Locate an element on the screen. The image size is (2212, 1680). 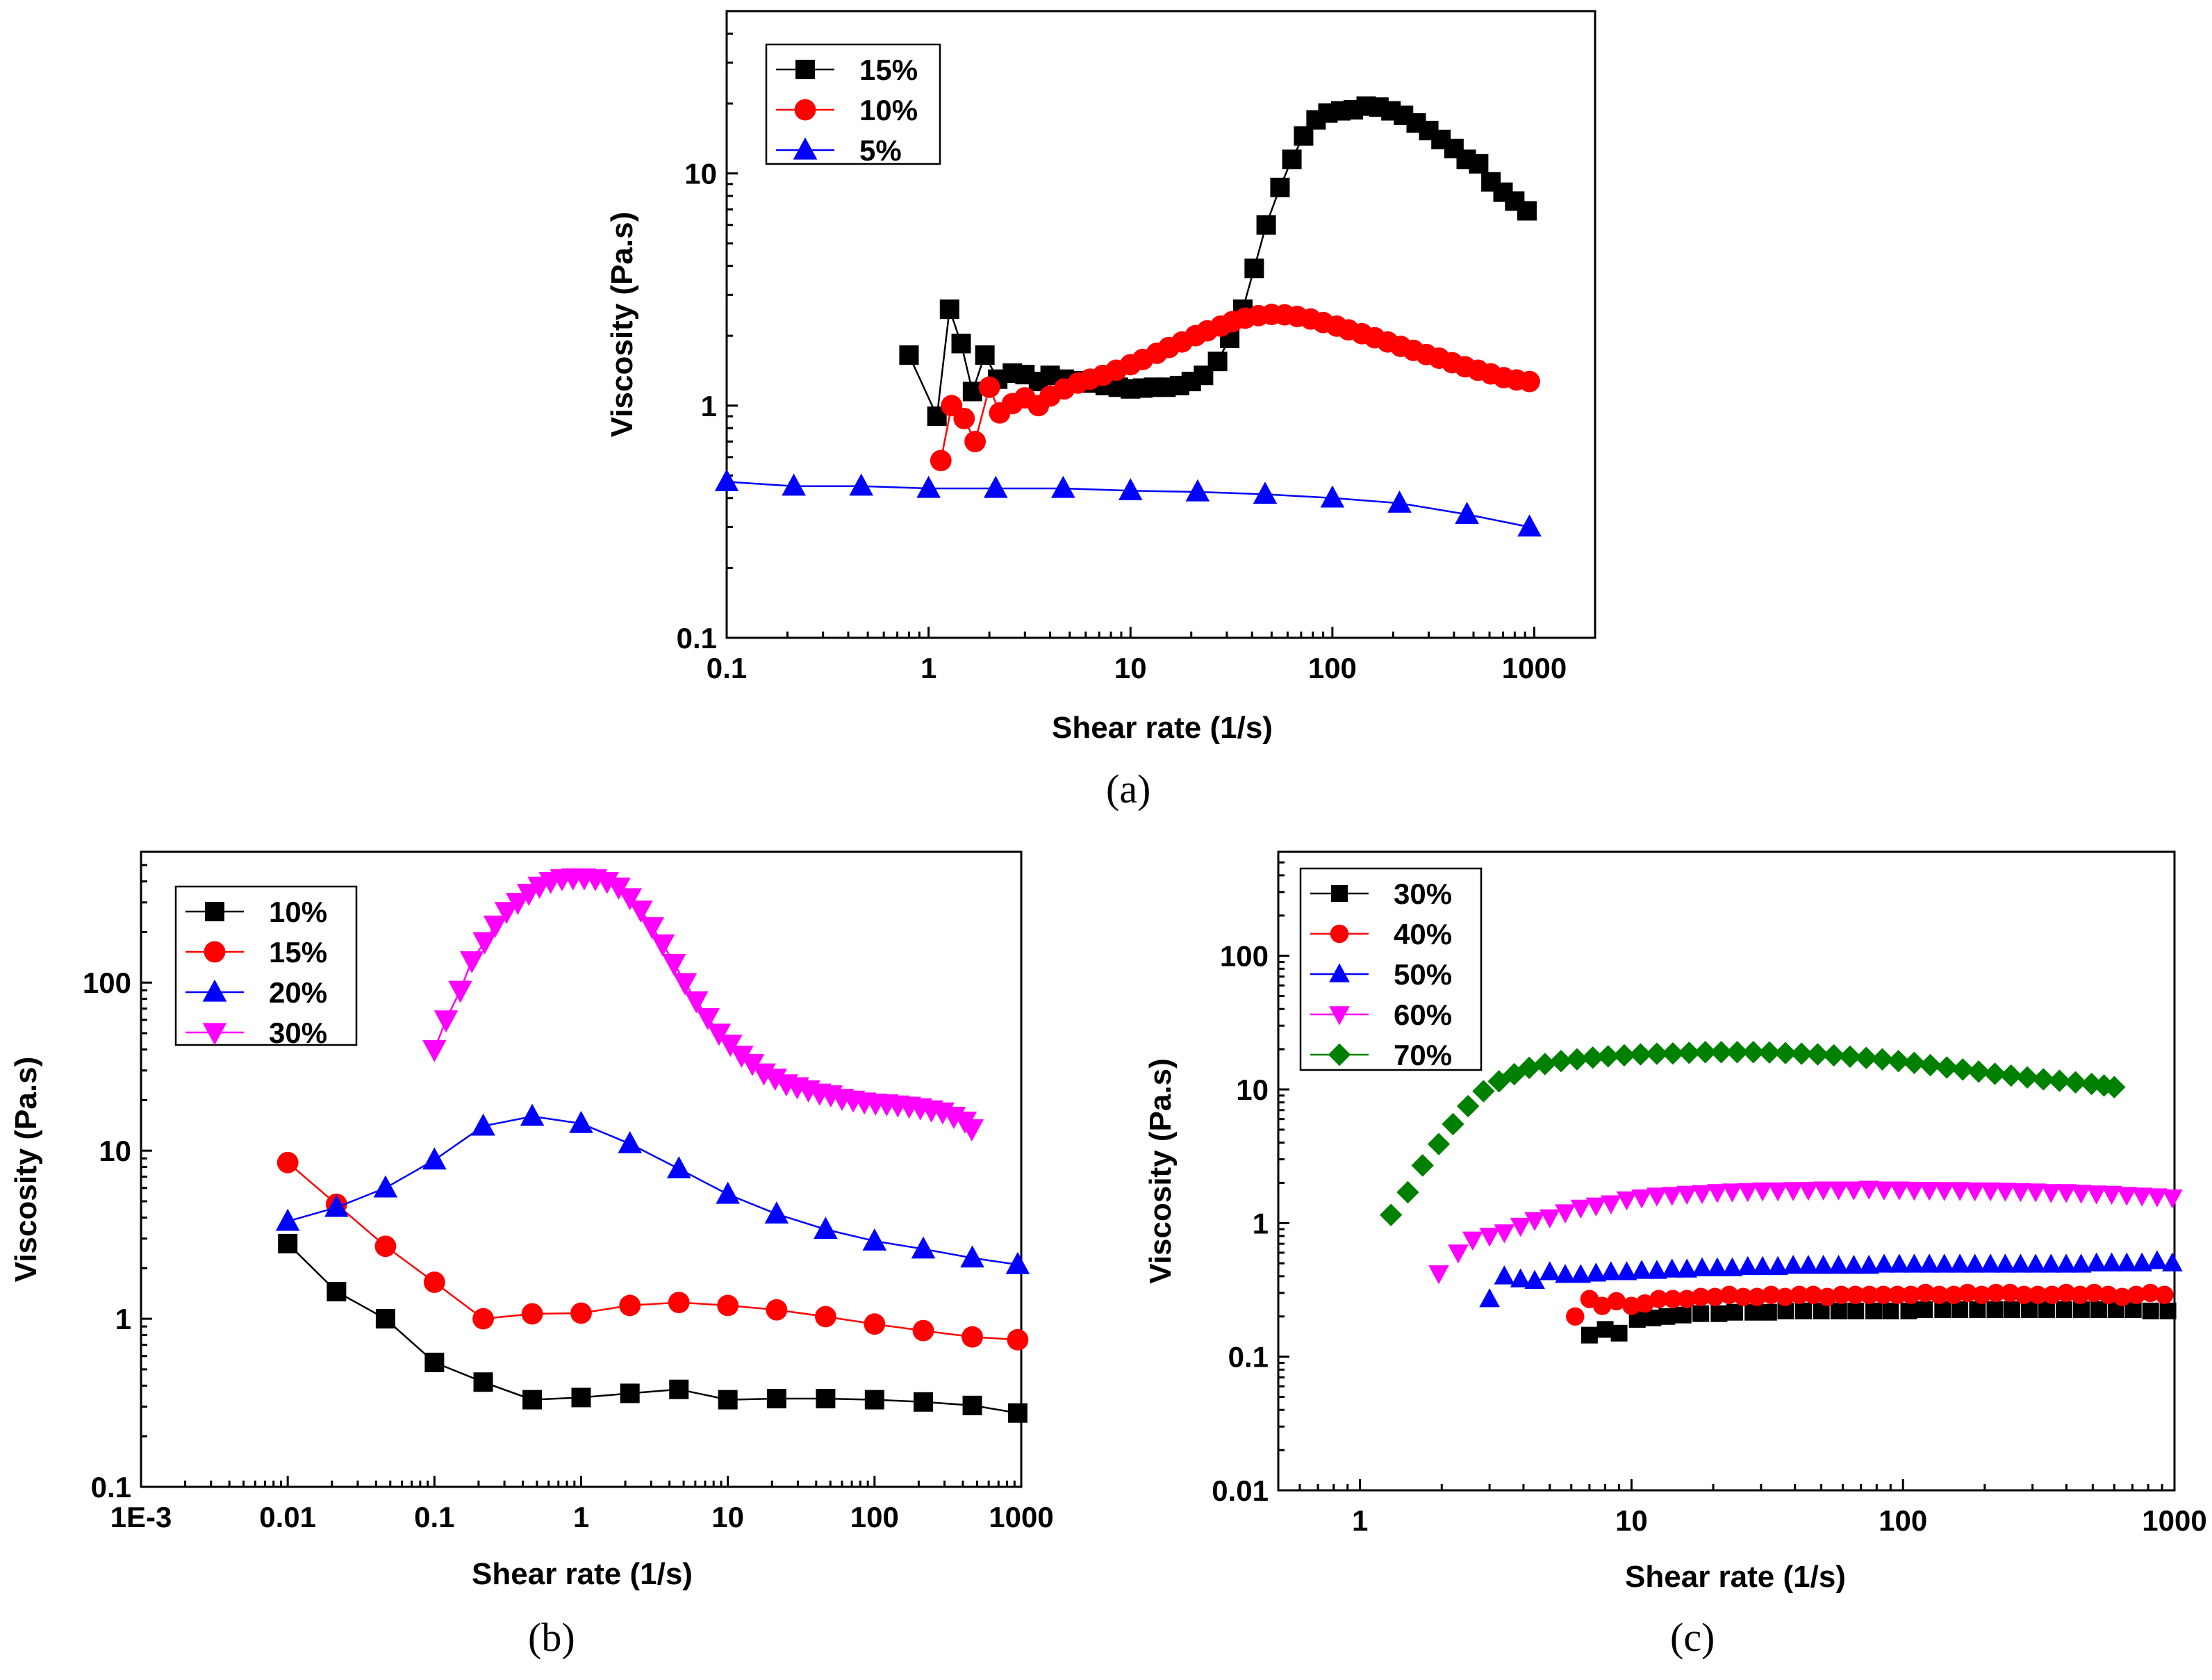
legend-label: 15% is located at coordinates (889, 69).